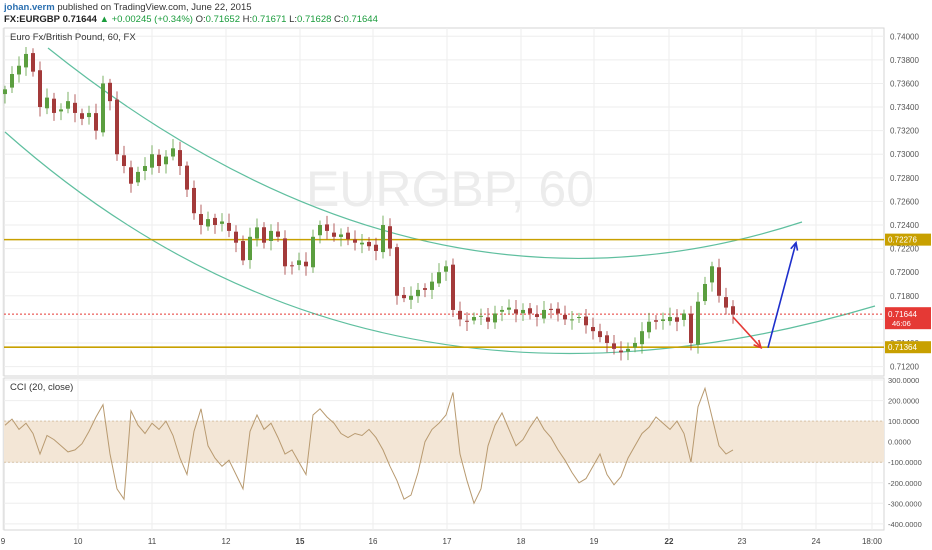 The width and height of the screenshot is (932, 550). What do you see at coordinates (269, 19) in the screenshot?
I see `high-value: 0.71671` at bounding box center [269, 19].